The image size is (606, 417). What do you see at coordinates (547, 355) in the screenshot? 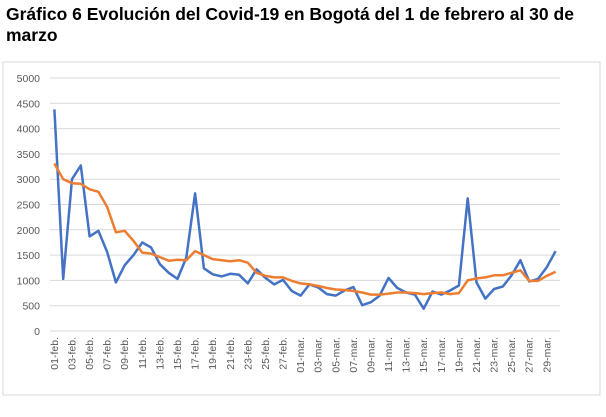
I see `x-tick-label: 29-mar.` at bounding box center [547, 355].